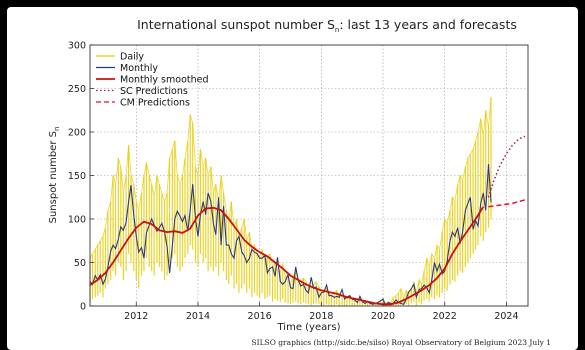  I want to click on x-axis-label: Time (years), so click(309, 327).